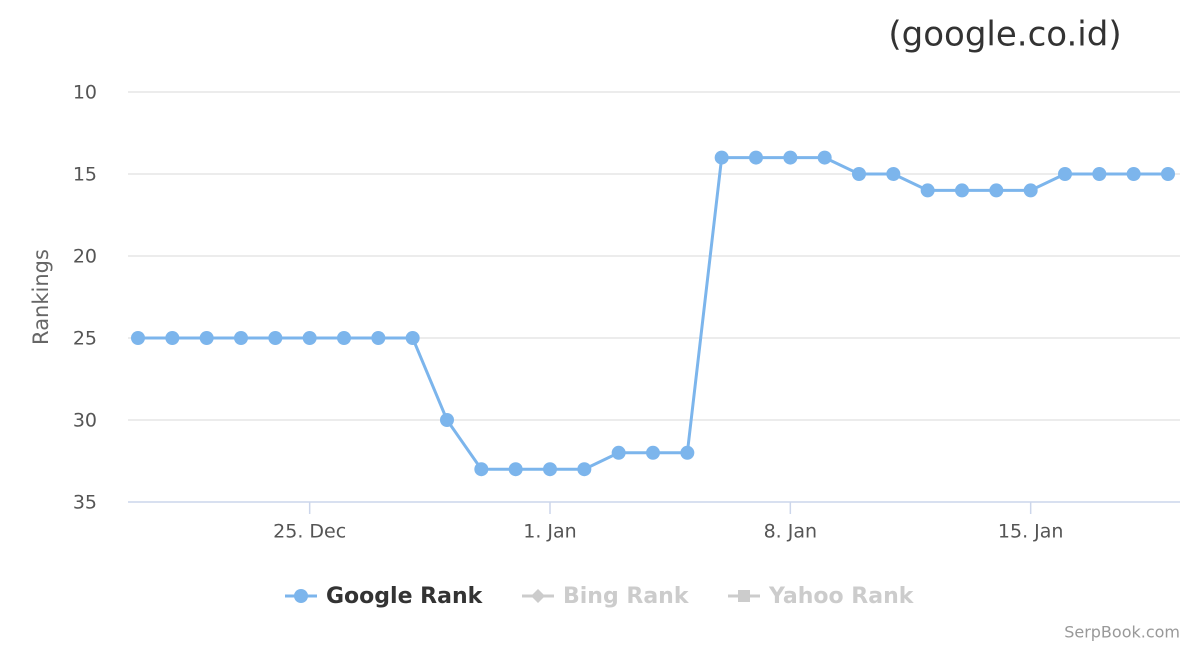  I want to click on y-tick-label: 15, so click(85, 175).